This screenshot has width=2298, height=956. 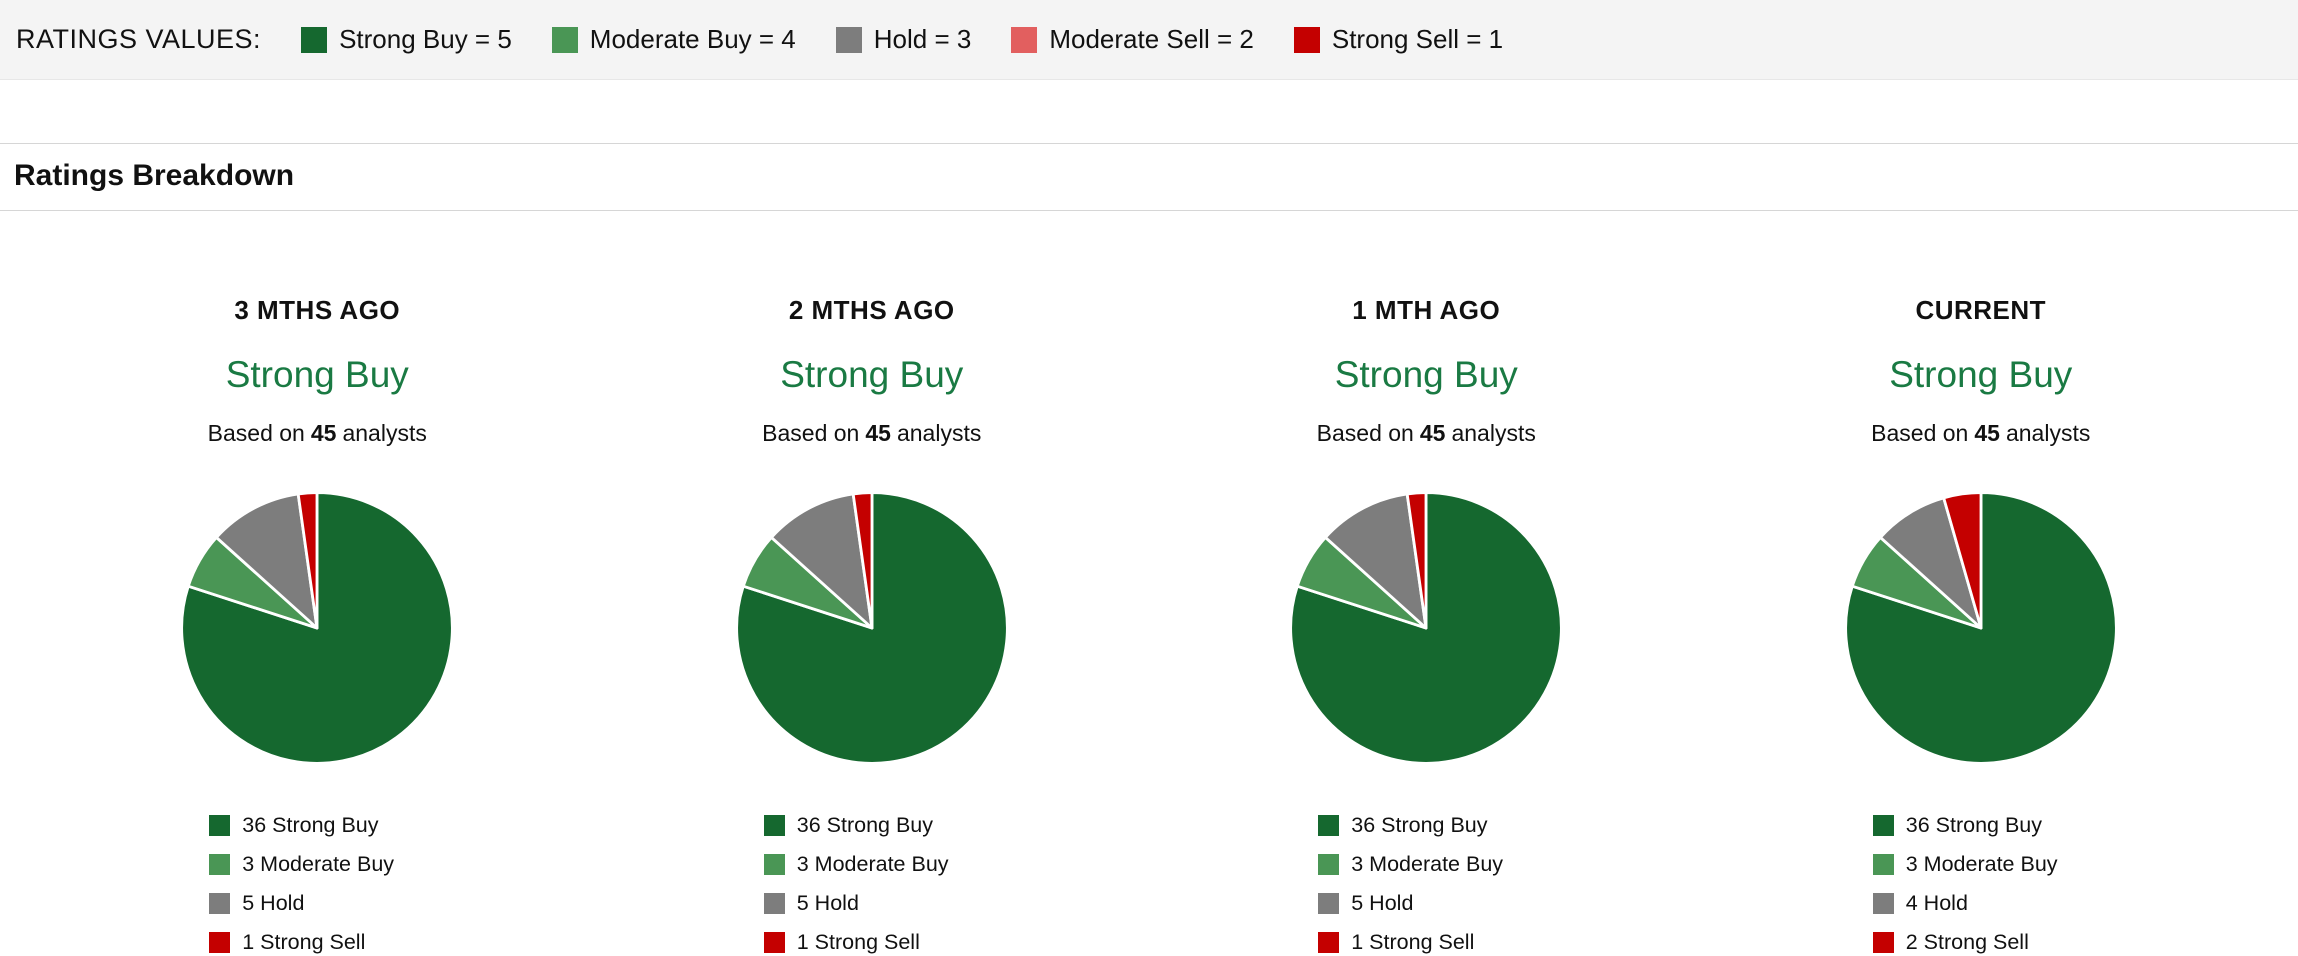 What do you see at coordinates (425, 39) in the screenshot?
I see `legend-item-label: Strong Buy = 5` at bounding box center [425, 39].